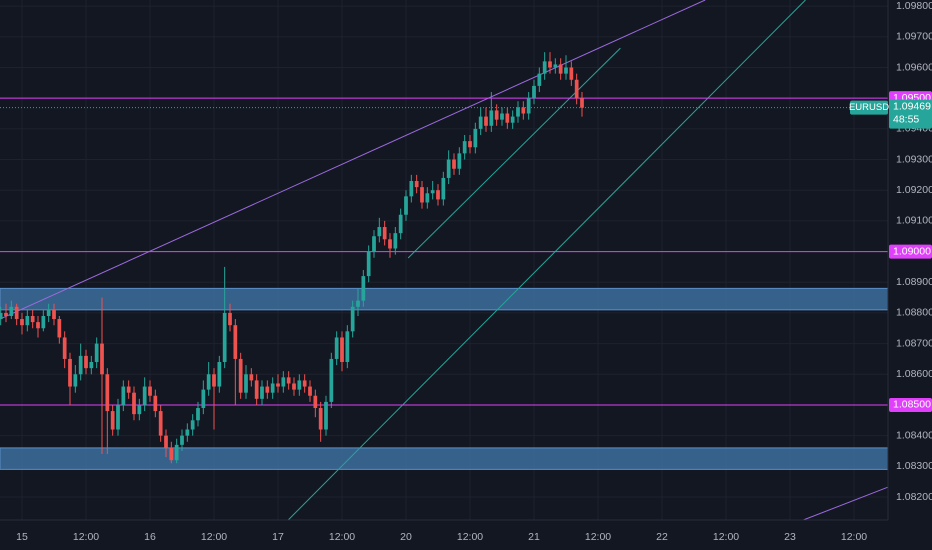  What do you see at coordinates (406, 537) in the screenshot?
I see `x-tick-label: 20` at bounding box center [406, 537].